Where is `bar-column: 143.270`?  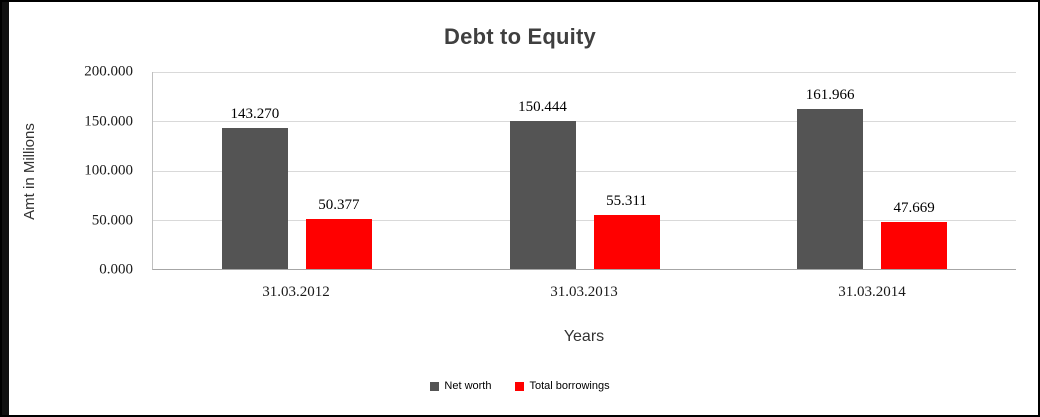
bar-column: 143.270 is located at coordinates (254, 170).